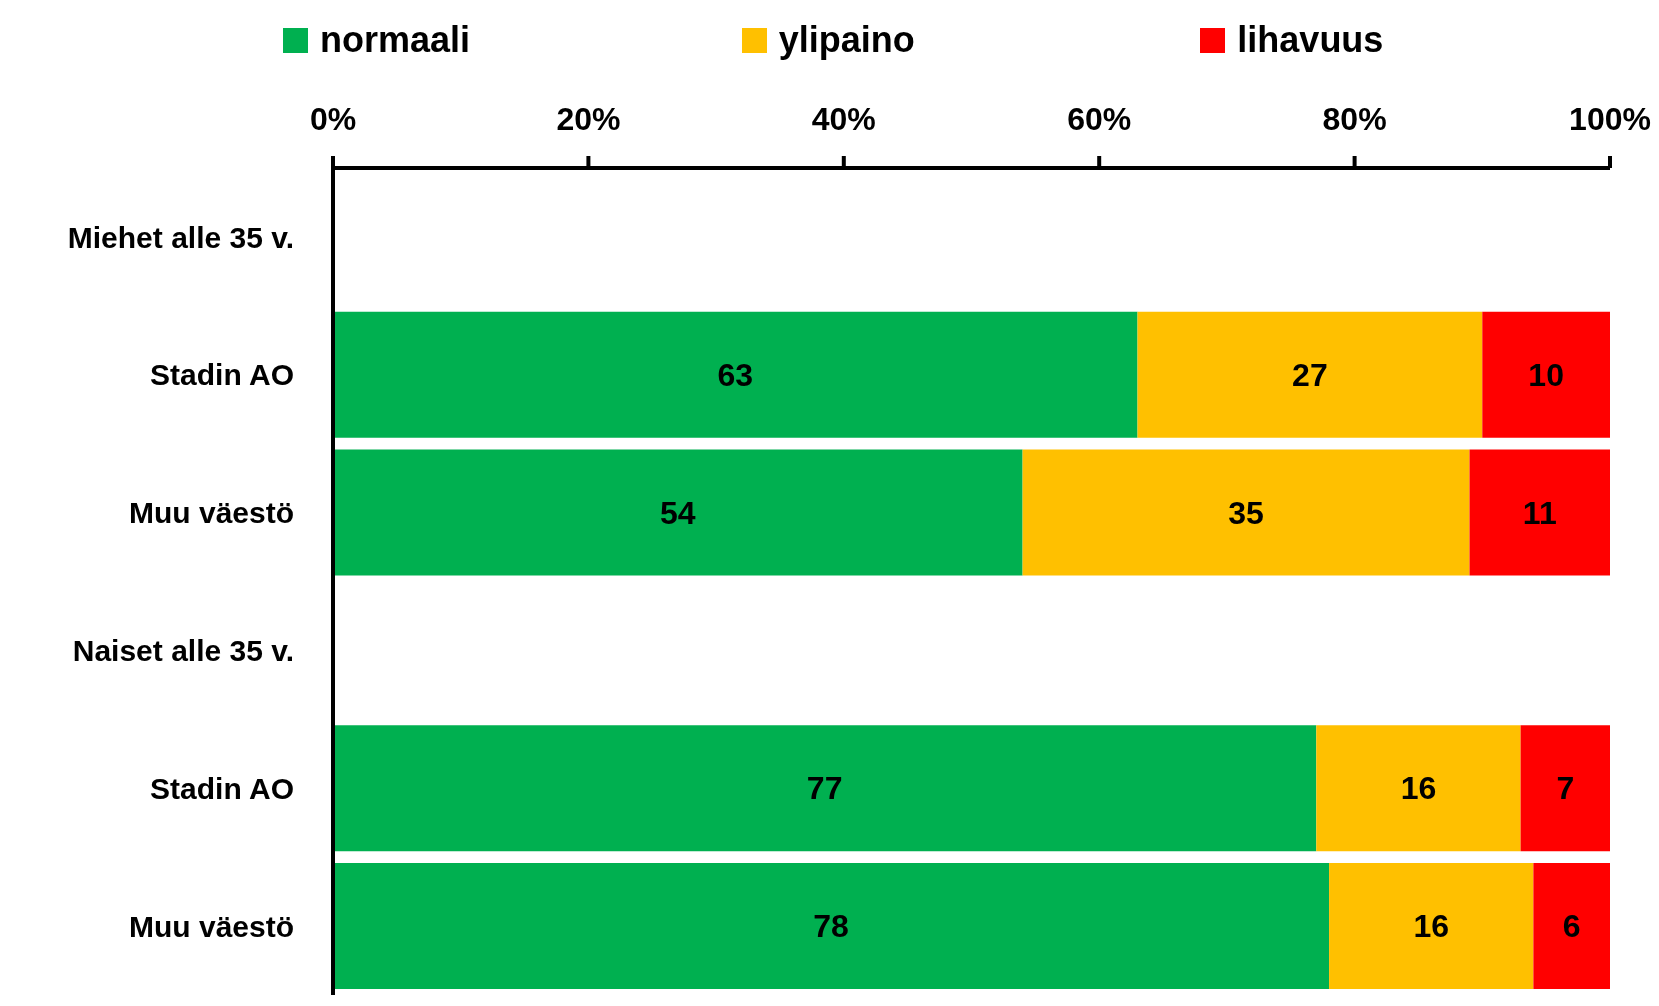 The image size is (1659, 1006). Describe the element at coordinates (180, 237) in the screenshot. I see `y-tick-label: Miehet alle 35 v.` at that location.